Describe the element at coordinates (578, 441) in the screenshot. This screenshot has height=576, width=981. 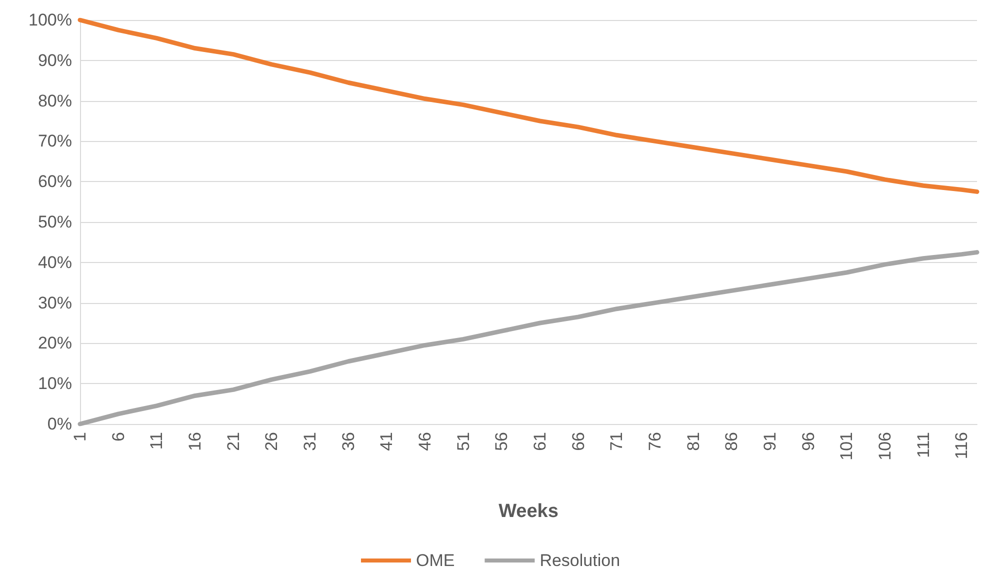
I see `x-tick-label: 66` at that location.